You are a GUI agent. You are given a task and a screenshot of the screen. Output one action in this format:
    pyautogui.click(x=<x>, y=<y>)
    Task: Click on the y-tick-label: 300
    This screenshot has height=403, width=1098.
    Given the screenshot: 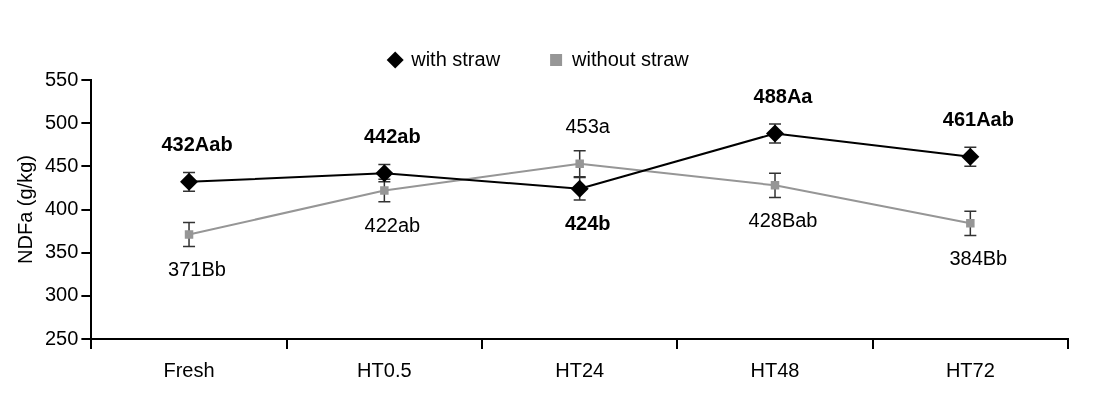 What is the action you would take?
    pyautogui.click(x=61, y=294)
    